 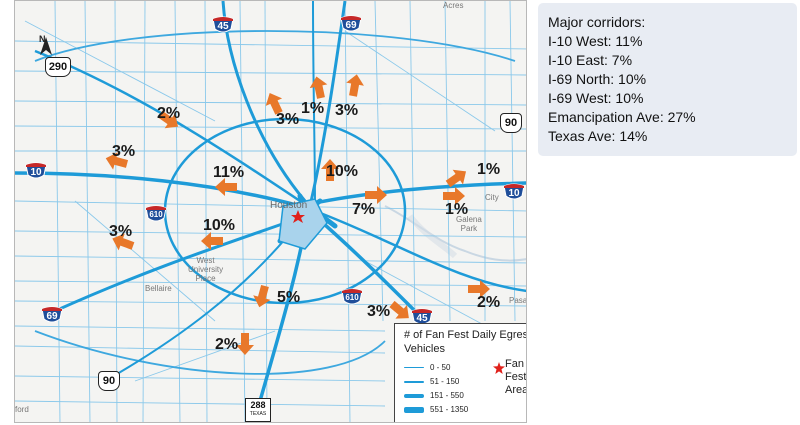 What do you see at coordinates (489, 169) in the screenshot?
I see `pct-label-ne: 1%` at bounding box center [489, 169].